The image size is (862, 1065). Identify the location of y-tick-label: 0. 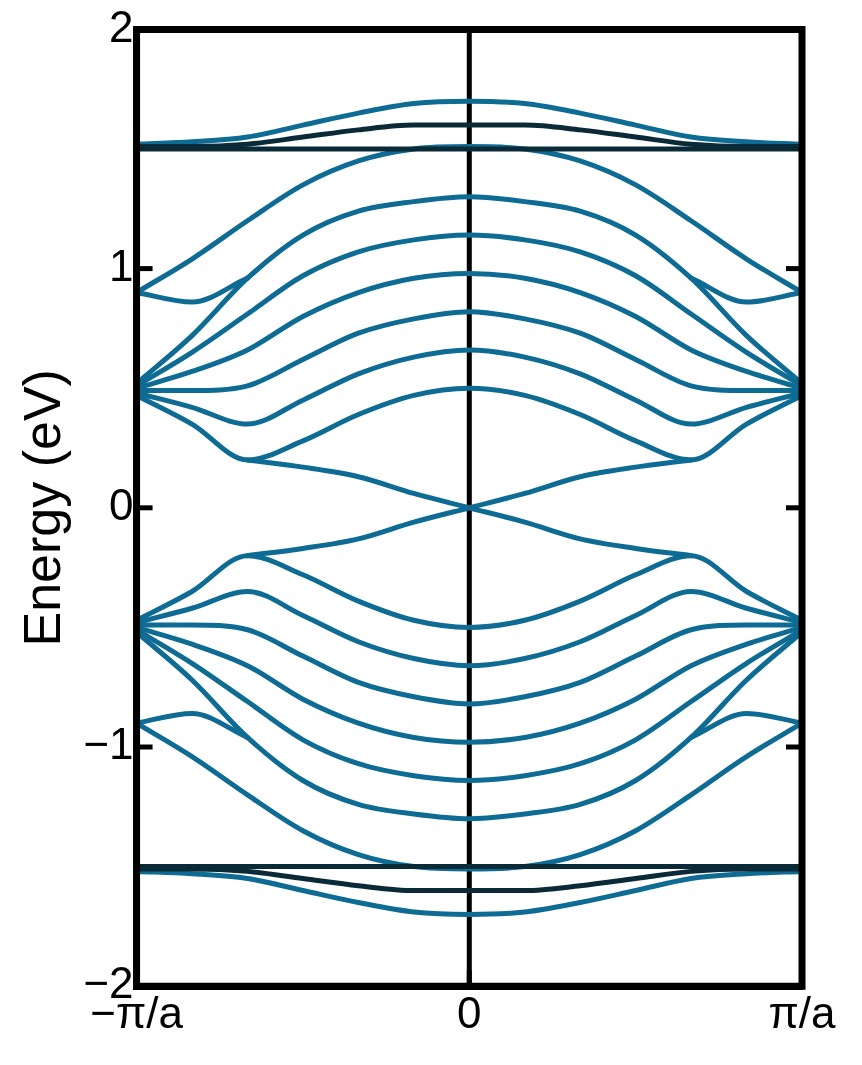
(121, 504).